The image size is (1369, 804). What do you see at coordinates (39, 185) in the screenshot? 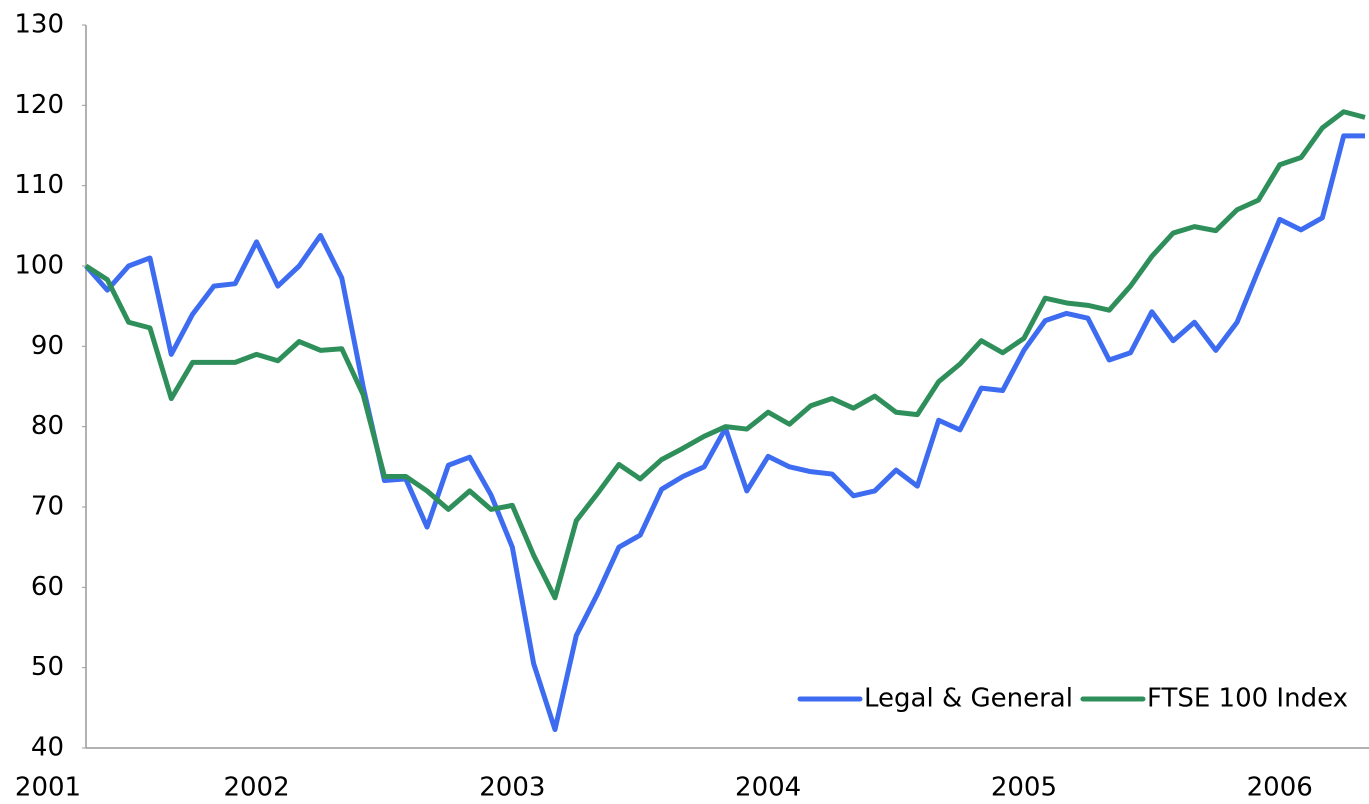
I see `y-tick-label: 110` at bounding box center [39, 185].